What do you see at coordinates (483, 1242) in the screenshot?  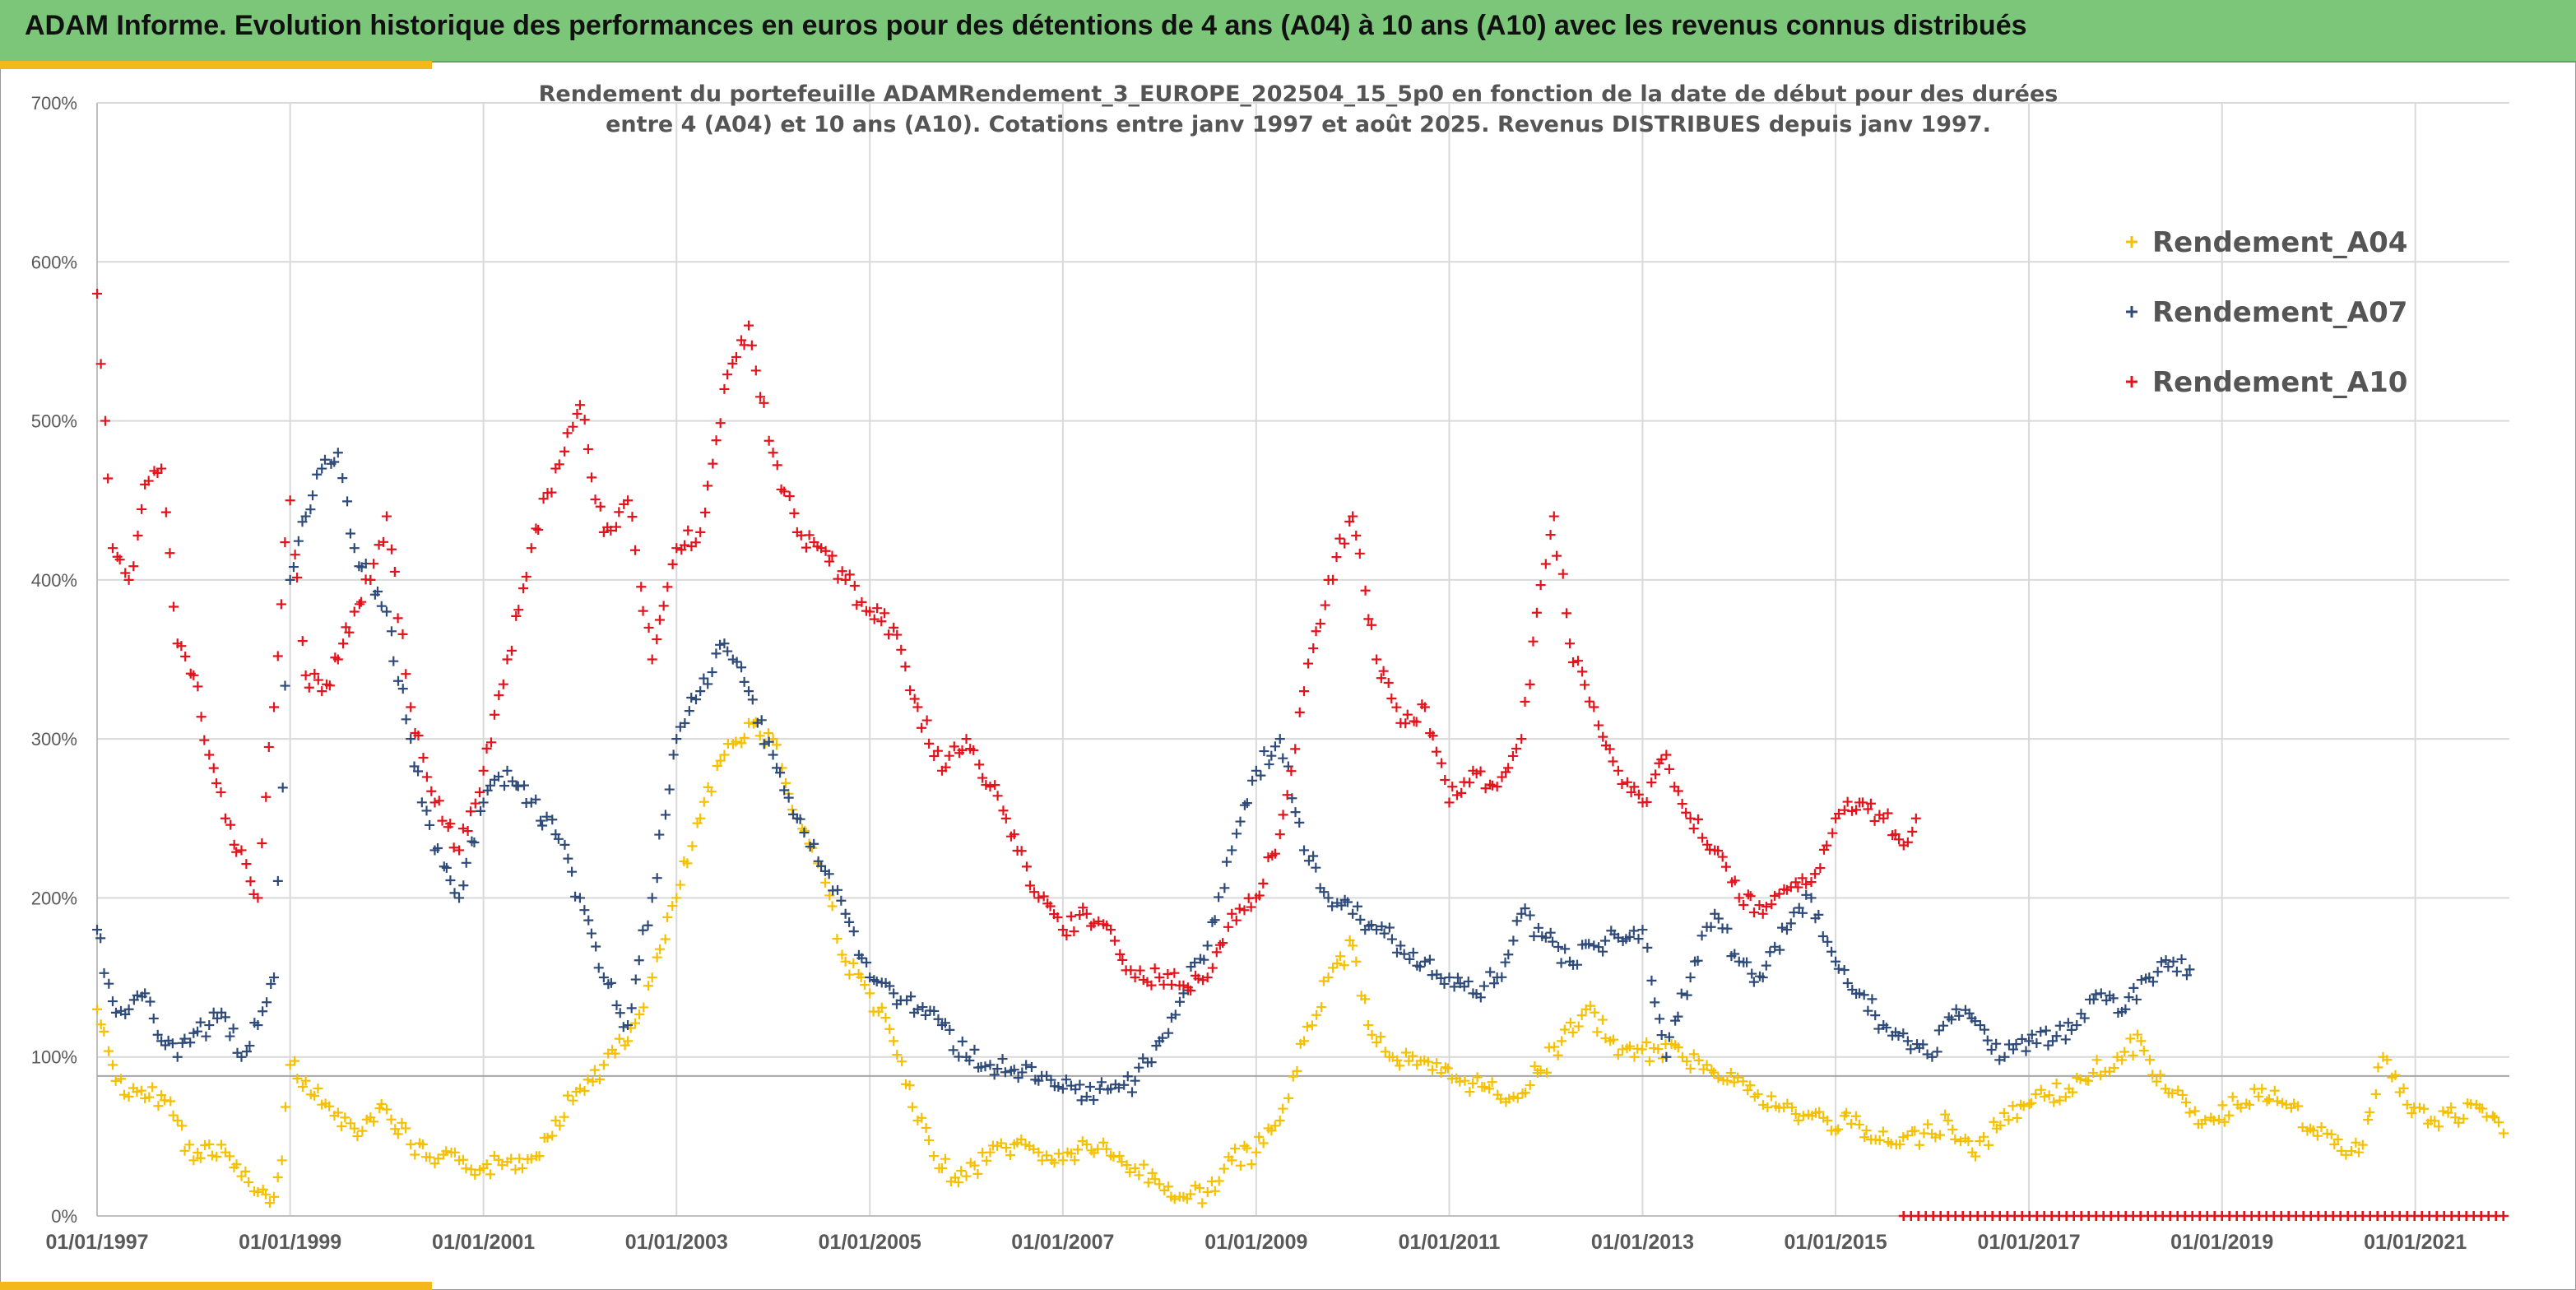 I see `x-tick-label: 01/01/2001` at bounding box center [483, 1242].